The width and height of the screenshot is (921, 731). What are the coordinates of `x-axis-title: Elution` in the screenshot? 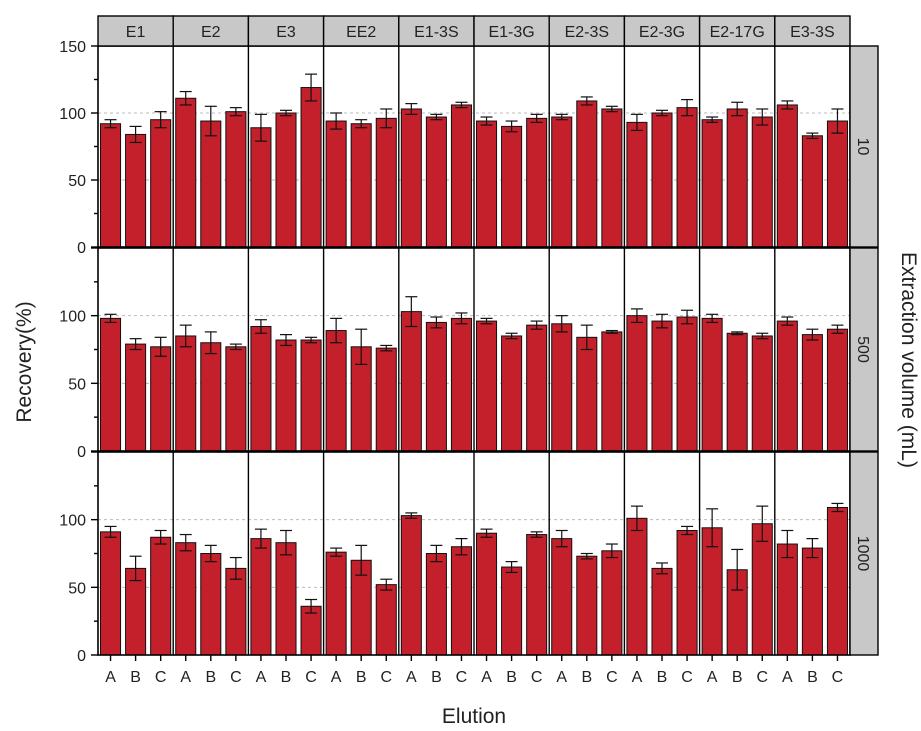 It's located at (474, 716).